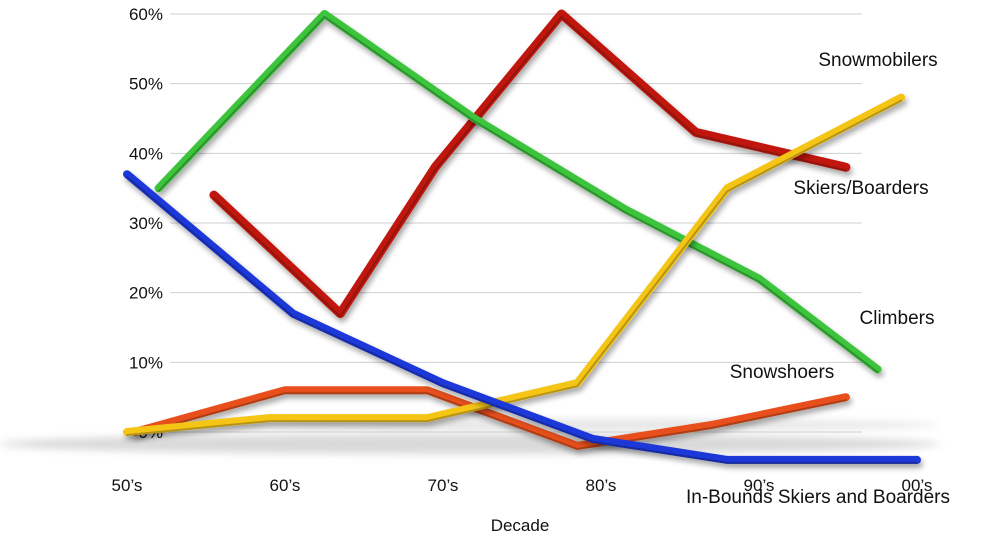 The height and width of the screenshot is (540, 984). Describe the element at coordinates (520, 525) in the screenshot. I see `x-axis-title: Decade` at that location.